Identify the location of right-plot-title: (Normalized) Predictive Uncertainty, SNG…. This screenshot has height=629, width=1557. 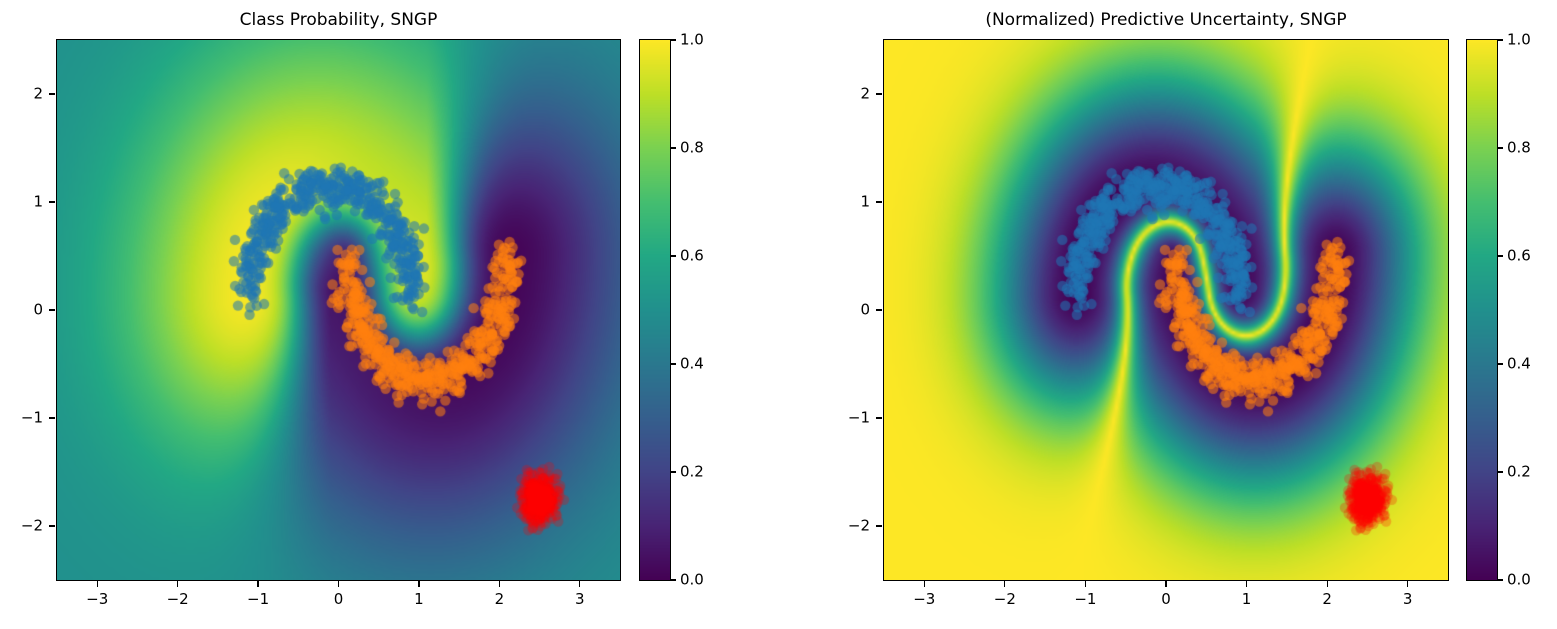
(1166, 20).